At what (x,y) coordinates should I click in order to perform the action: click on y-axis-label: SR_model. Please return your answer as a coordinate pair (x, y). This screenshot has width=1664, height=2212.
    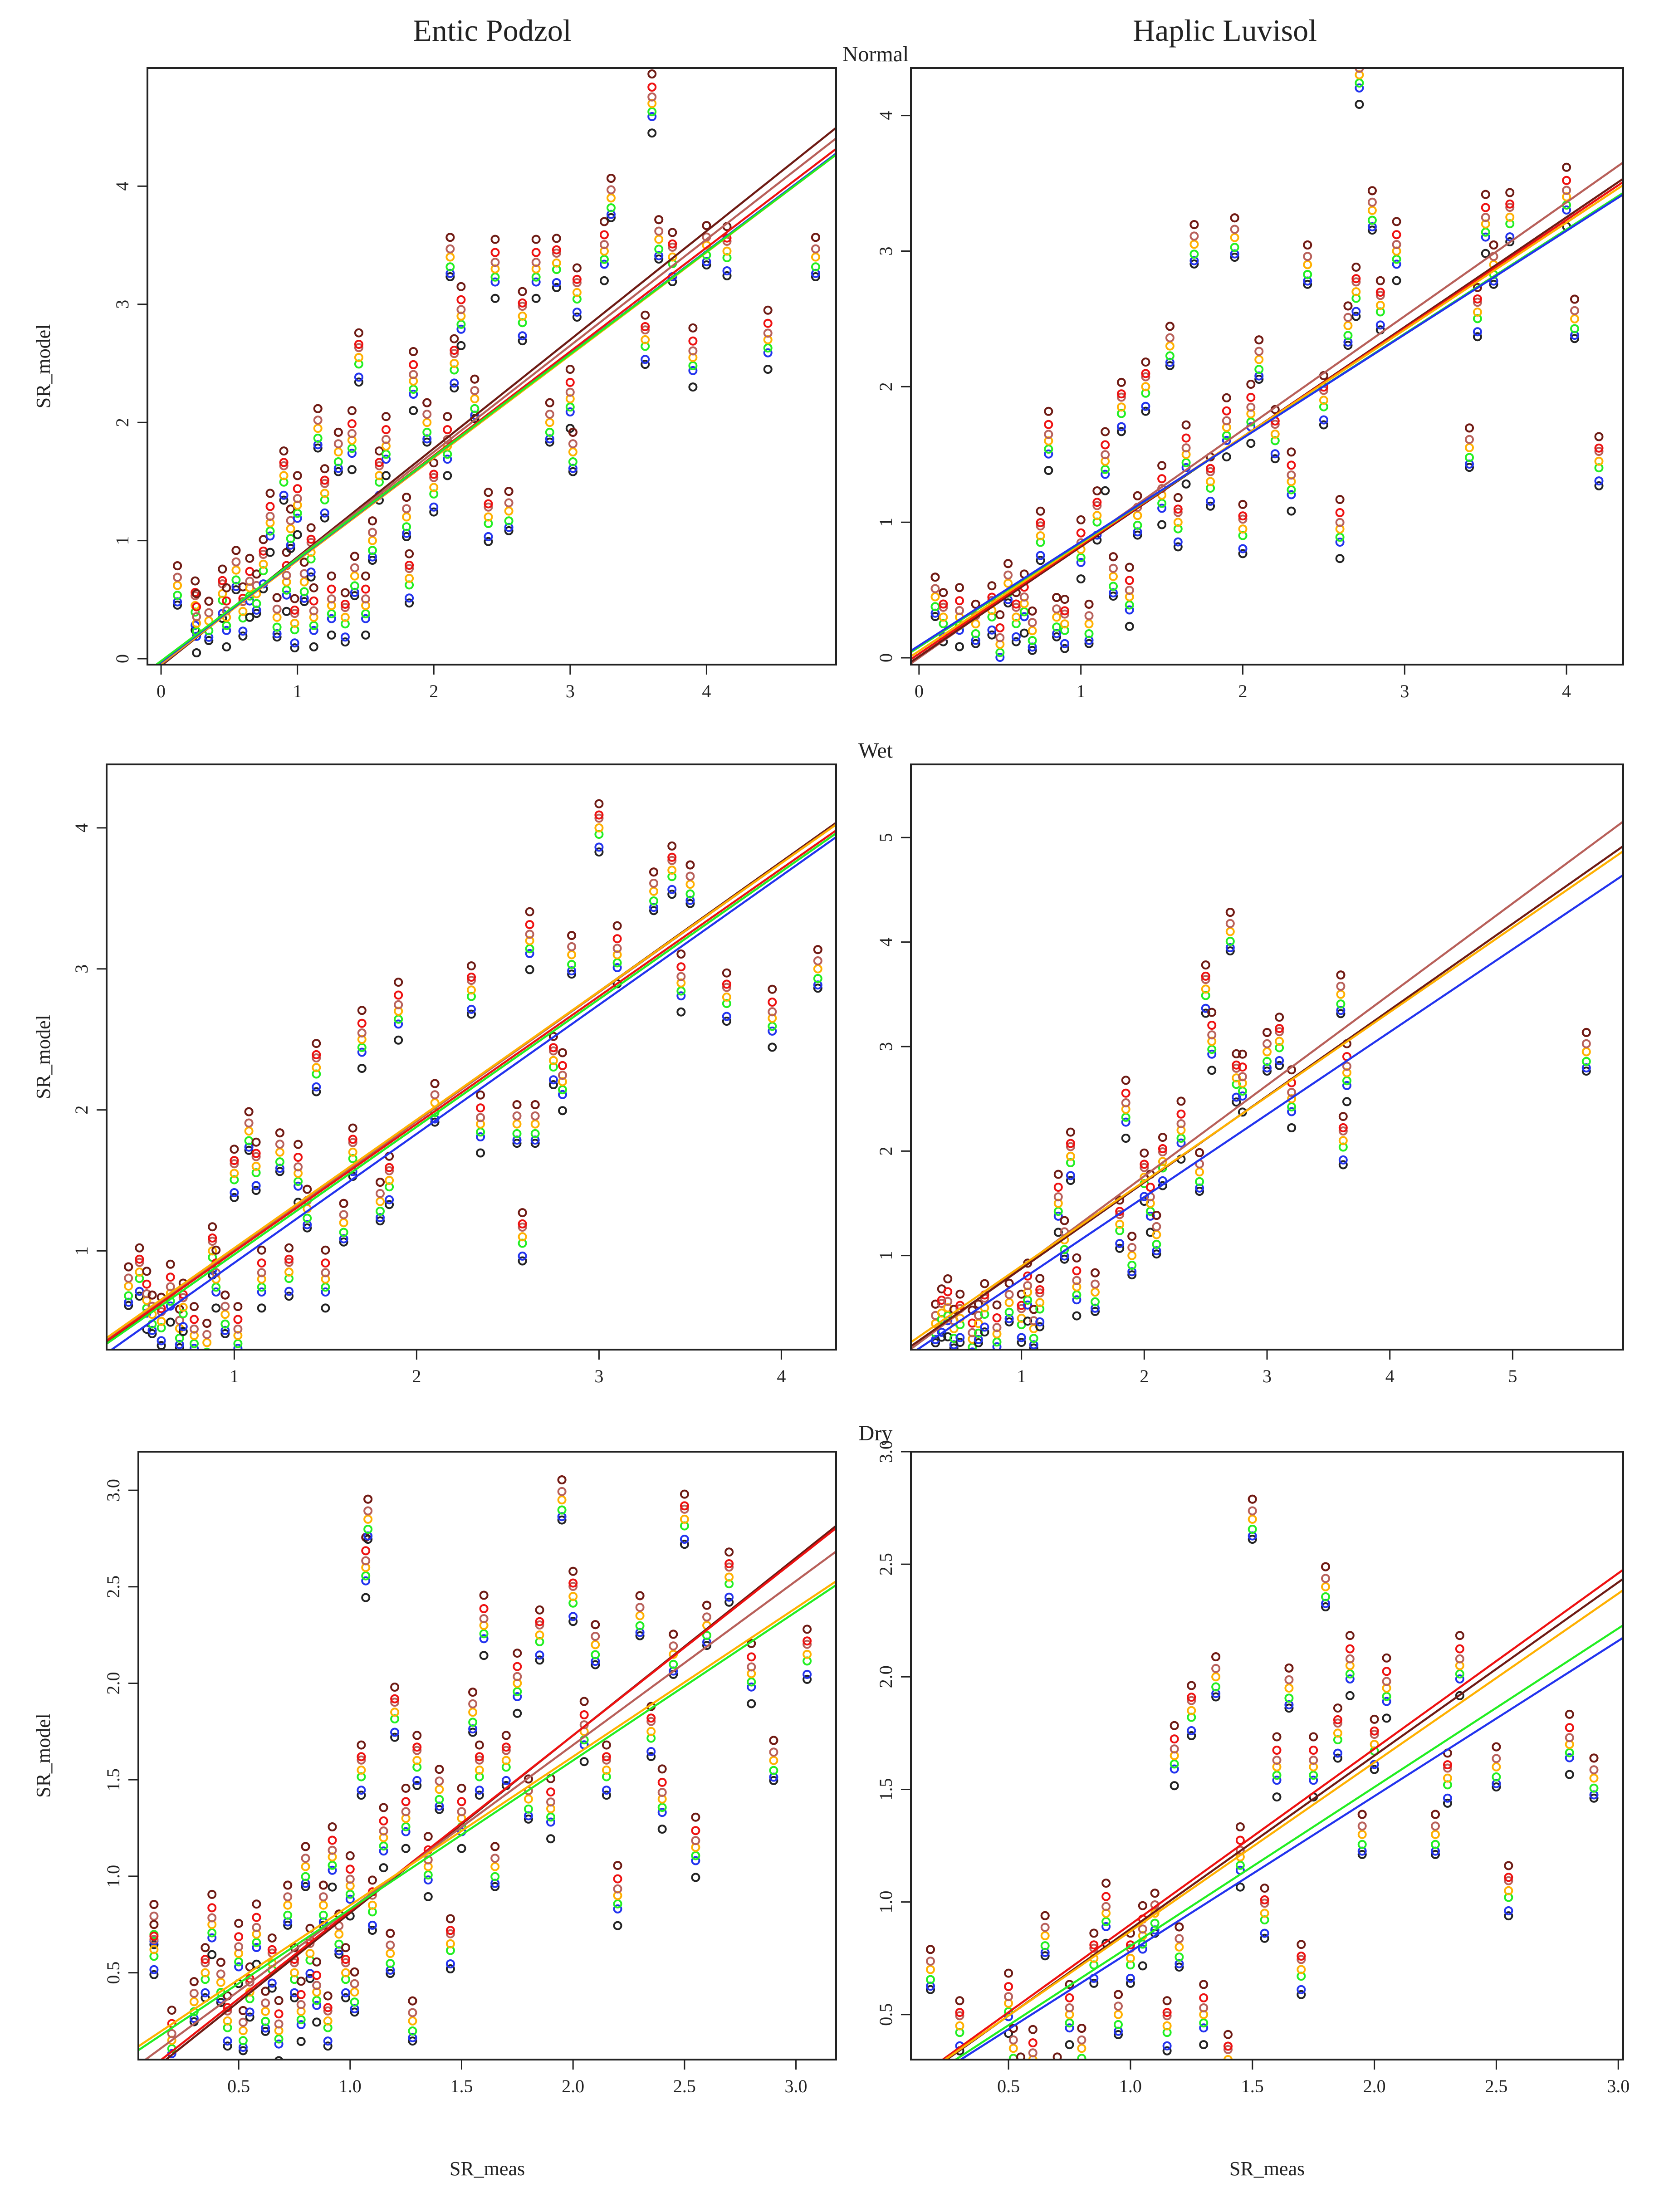
    Looking at the image, I should click on (43, 366).